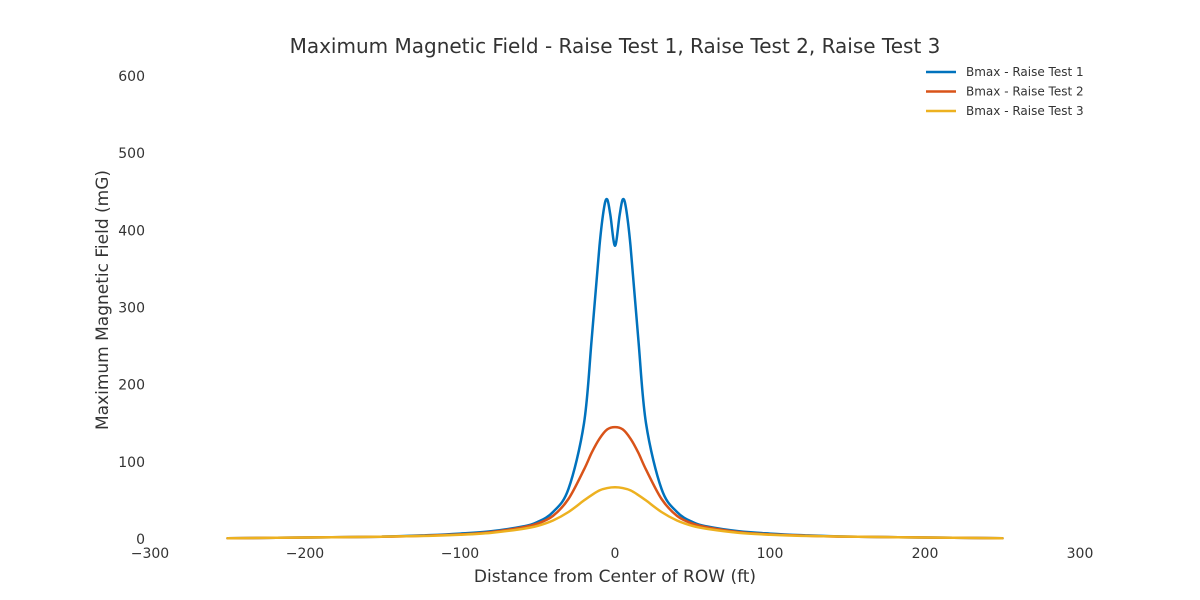 Image resolution: width=1200 pixels, height=600 pixels. Describe the element at coordinates (1080, 554) in the screenshot. I see `x-tick-label: 300` at that location.